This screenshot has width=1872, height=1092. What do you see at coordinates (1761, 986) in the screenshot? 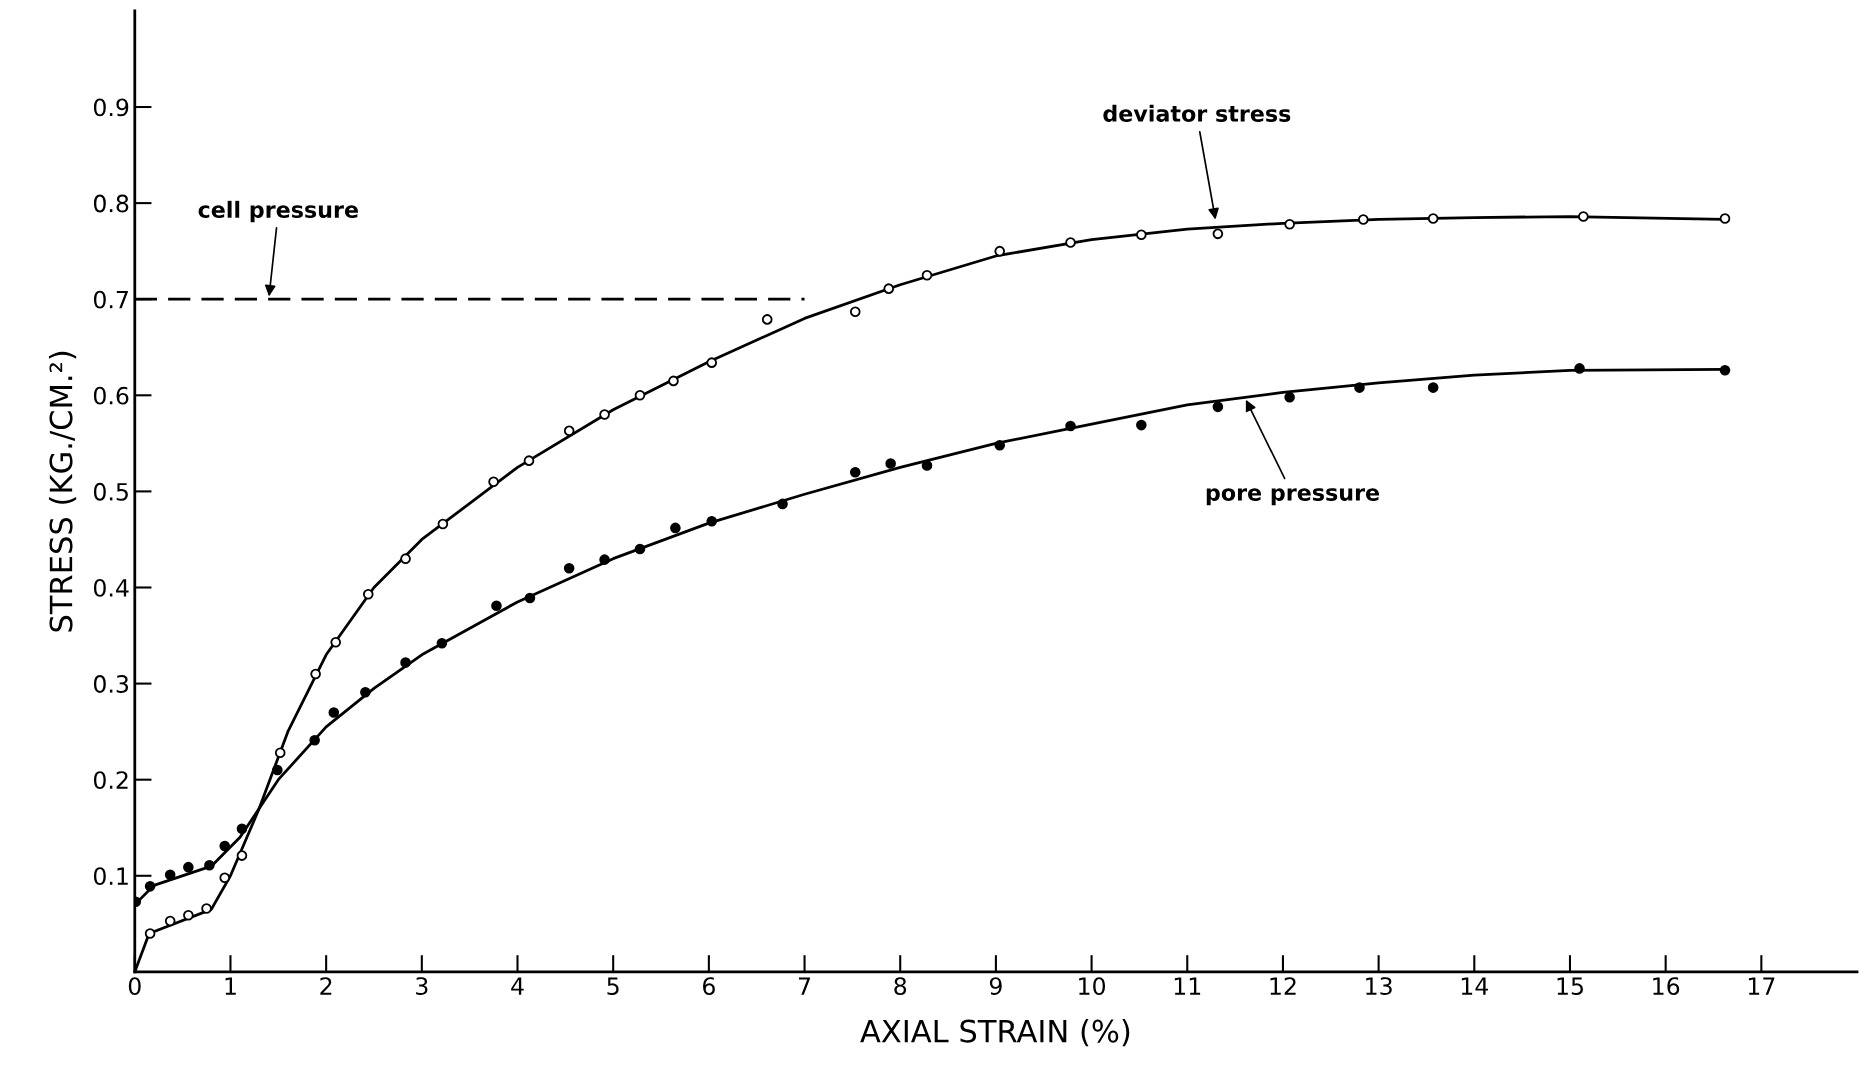
I see `x-tick-label: 17` at bounding box center [1761, 986].